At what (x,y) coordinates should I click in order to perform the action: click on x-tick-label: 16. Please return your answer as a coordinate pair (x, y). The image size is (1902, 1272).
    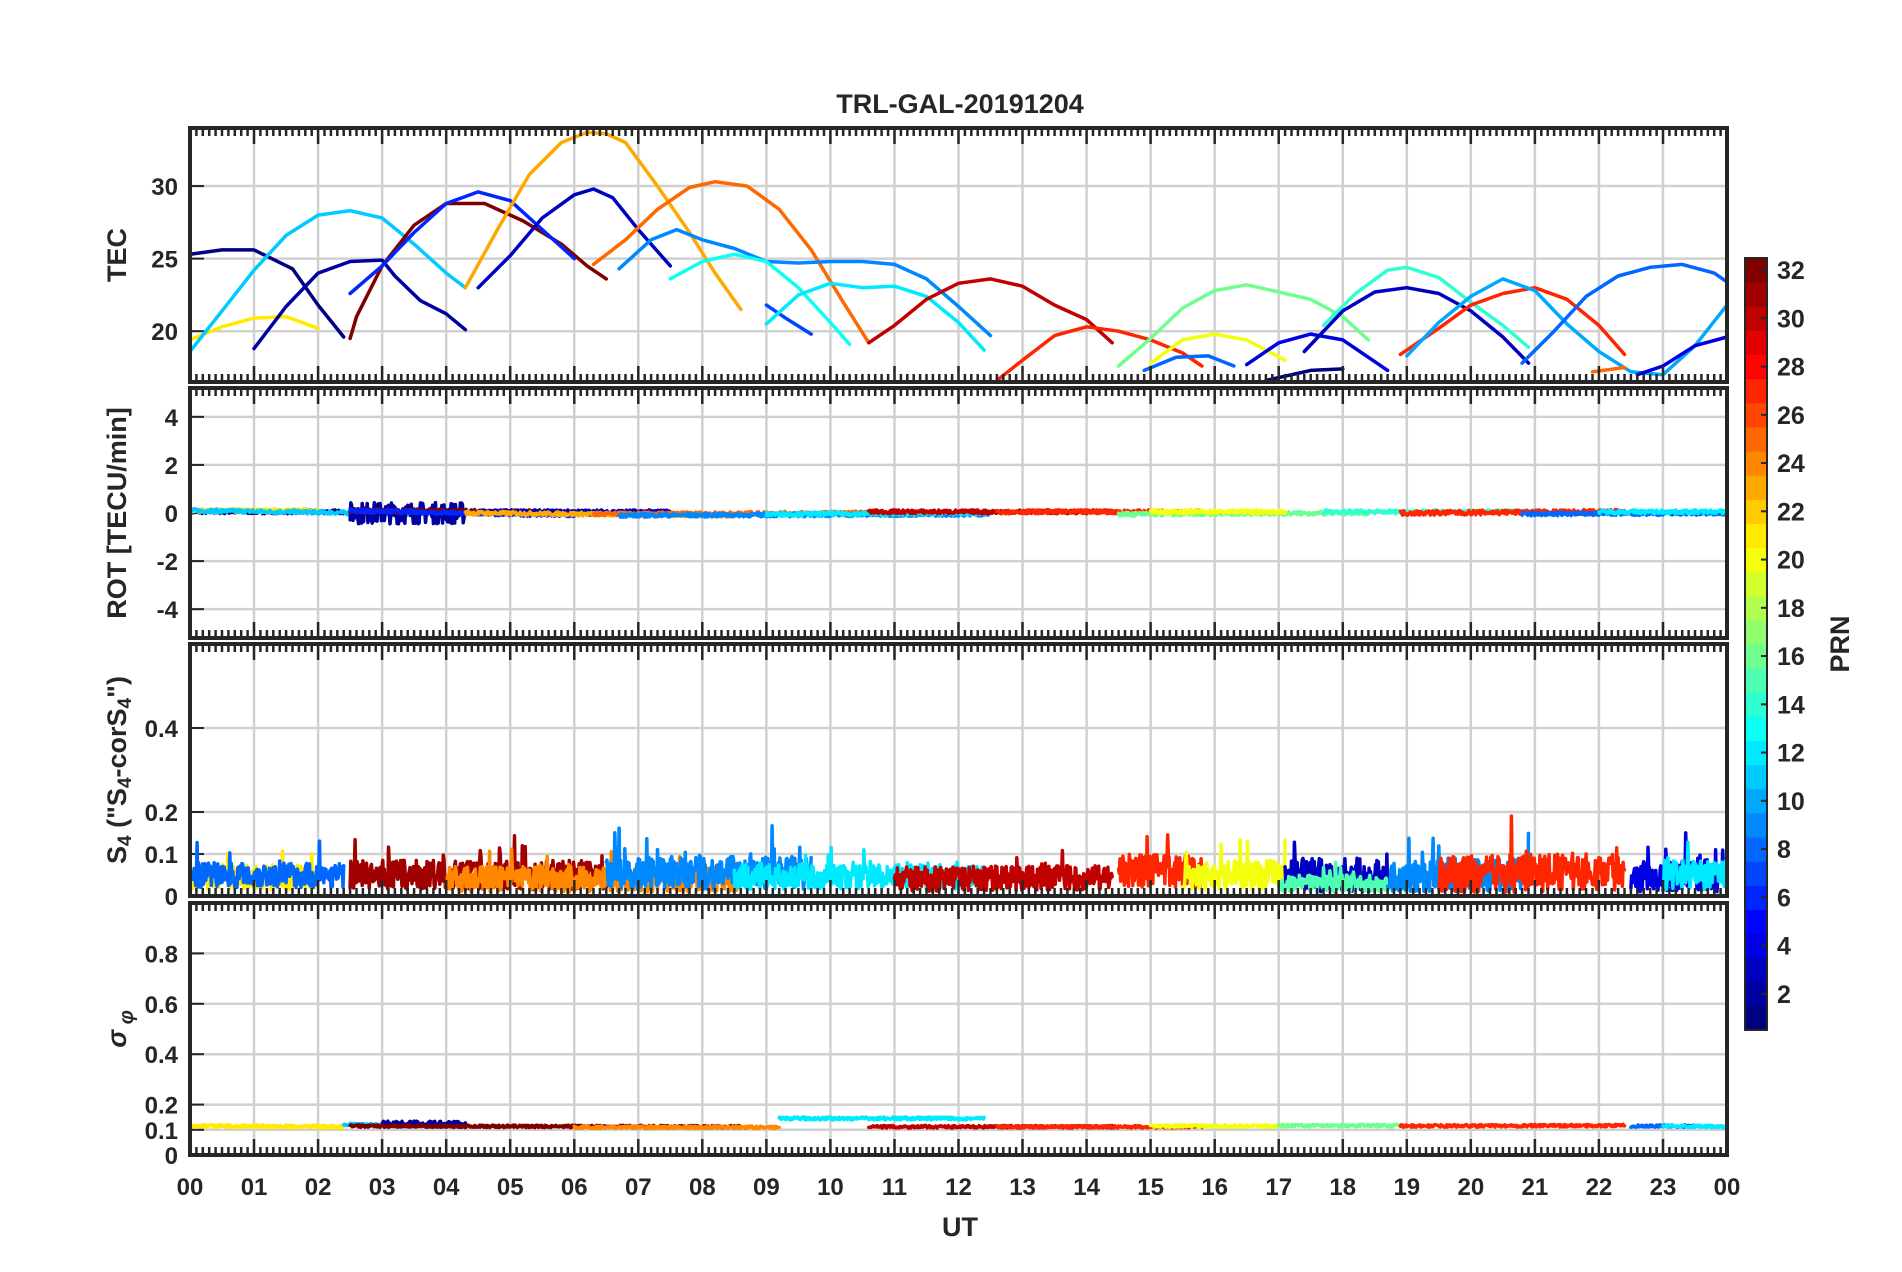
    Looking at the image, I should click on (1214, 1187).